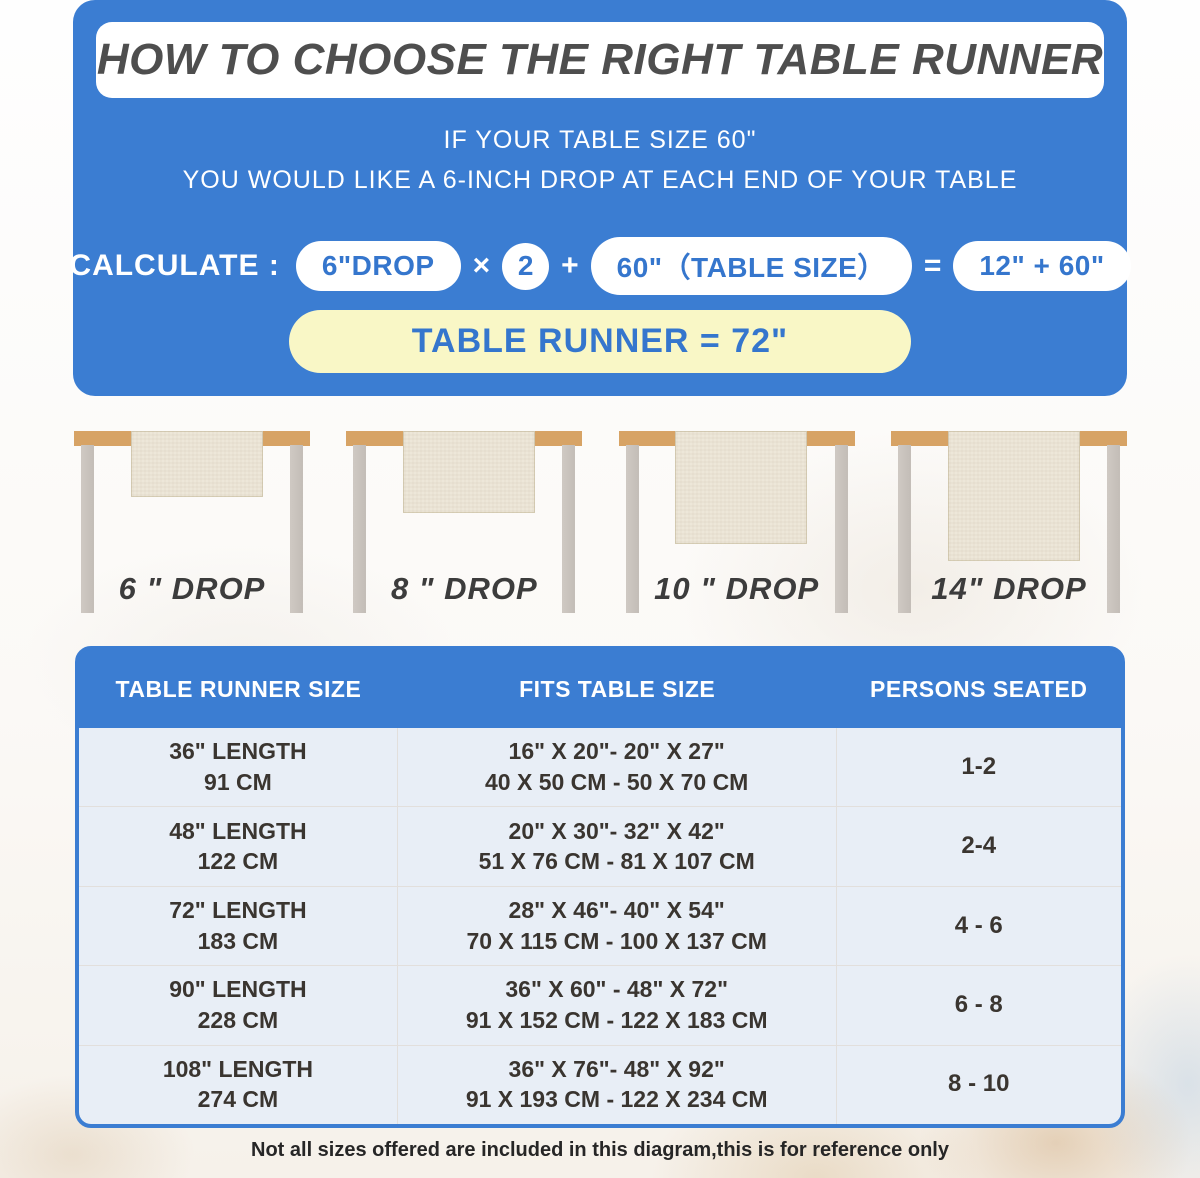 This screenshot has height=1178, width=1200. I want to click on fits-size-cm: 40 X 50 CM - 50 X 70 CM, so click(617, 781).